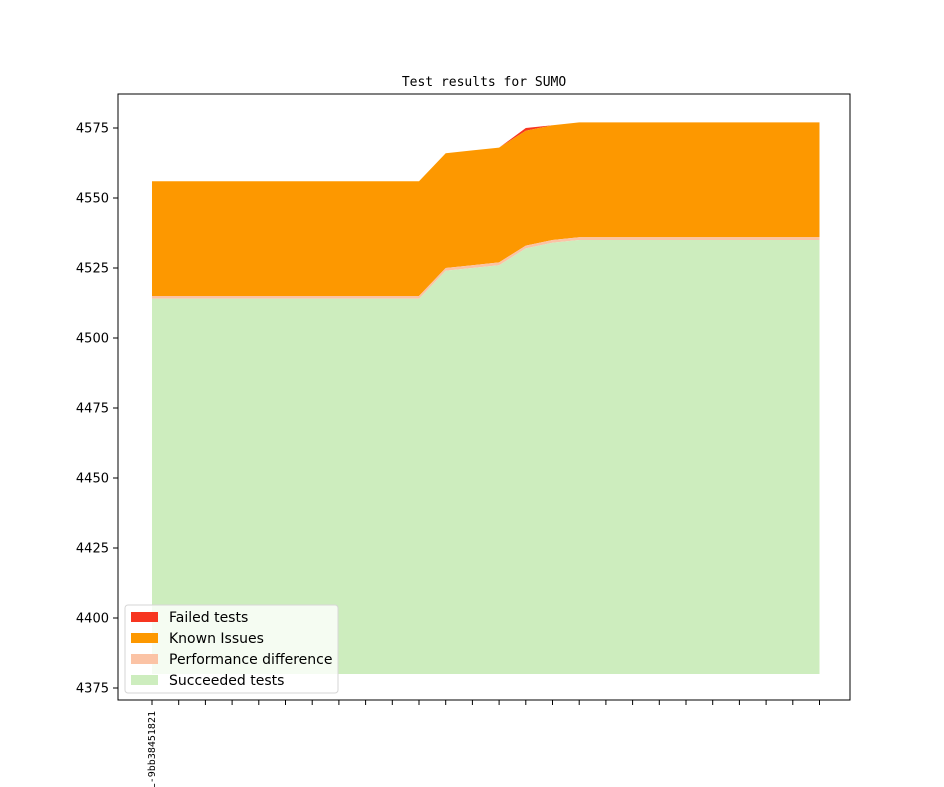 This screenshot has height=787, width=944. I want to click on legend-label: Known Issues, so click(216, 639).